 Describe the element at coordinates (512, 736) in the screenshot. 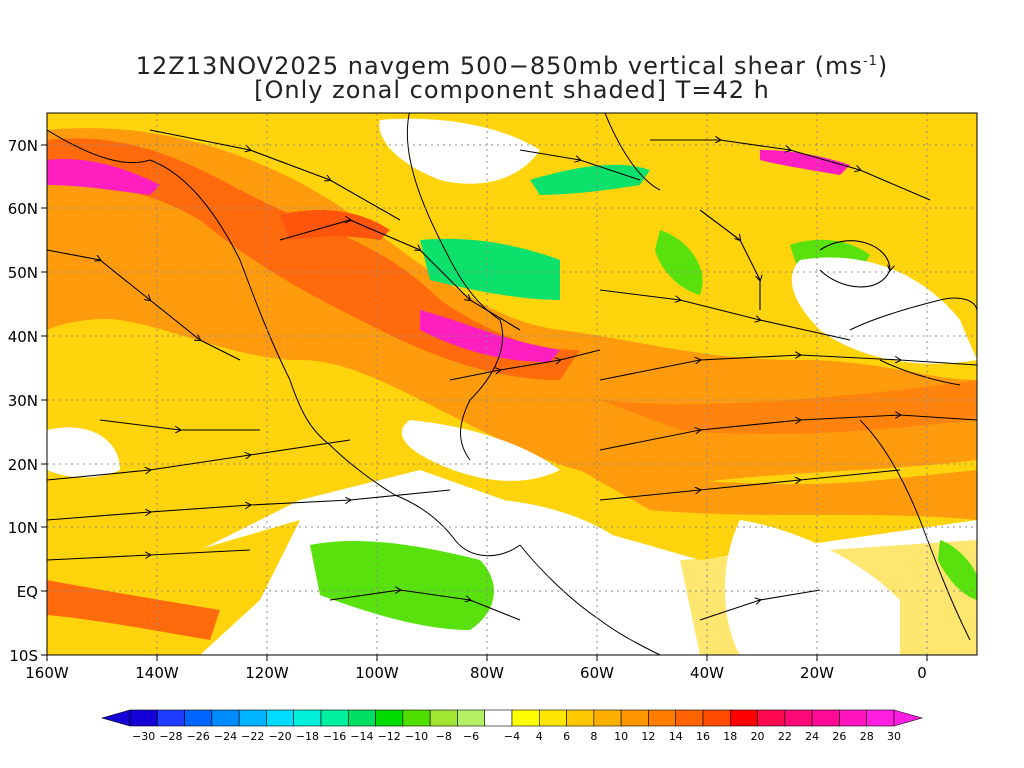

I see `colorbar-label: −4` at that location.